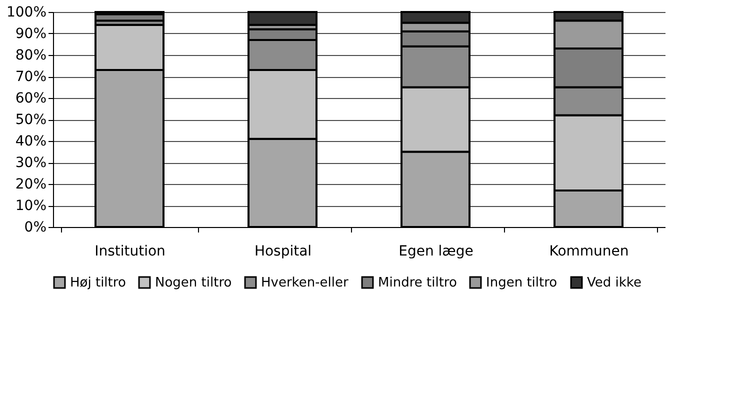 This screenshot has width=753, height=410. What do you see at coordinates (436, 252) in the screenshot?
I see `x-tick-label: Egen læge` at bounding box center [436, 252].